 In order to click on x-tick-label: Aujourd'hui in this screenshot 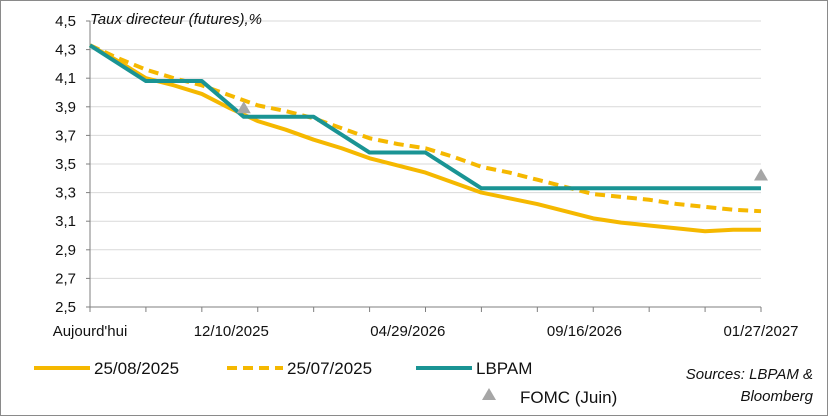, I will do `click(90, 331)`.